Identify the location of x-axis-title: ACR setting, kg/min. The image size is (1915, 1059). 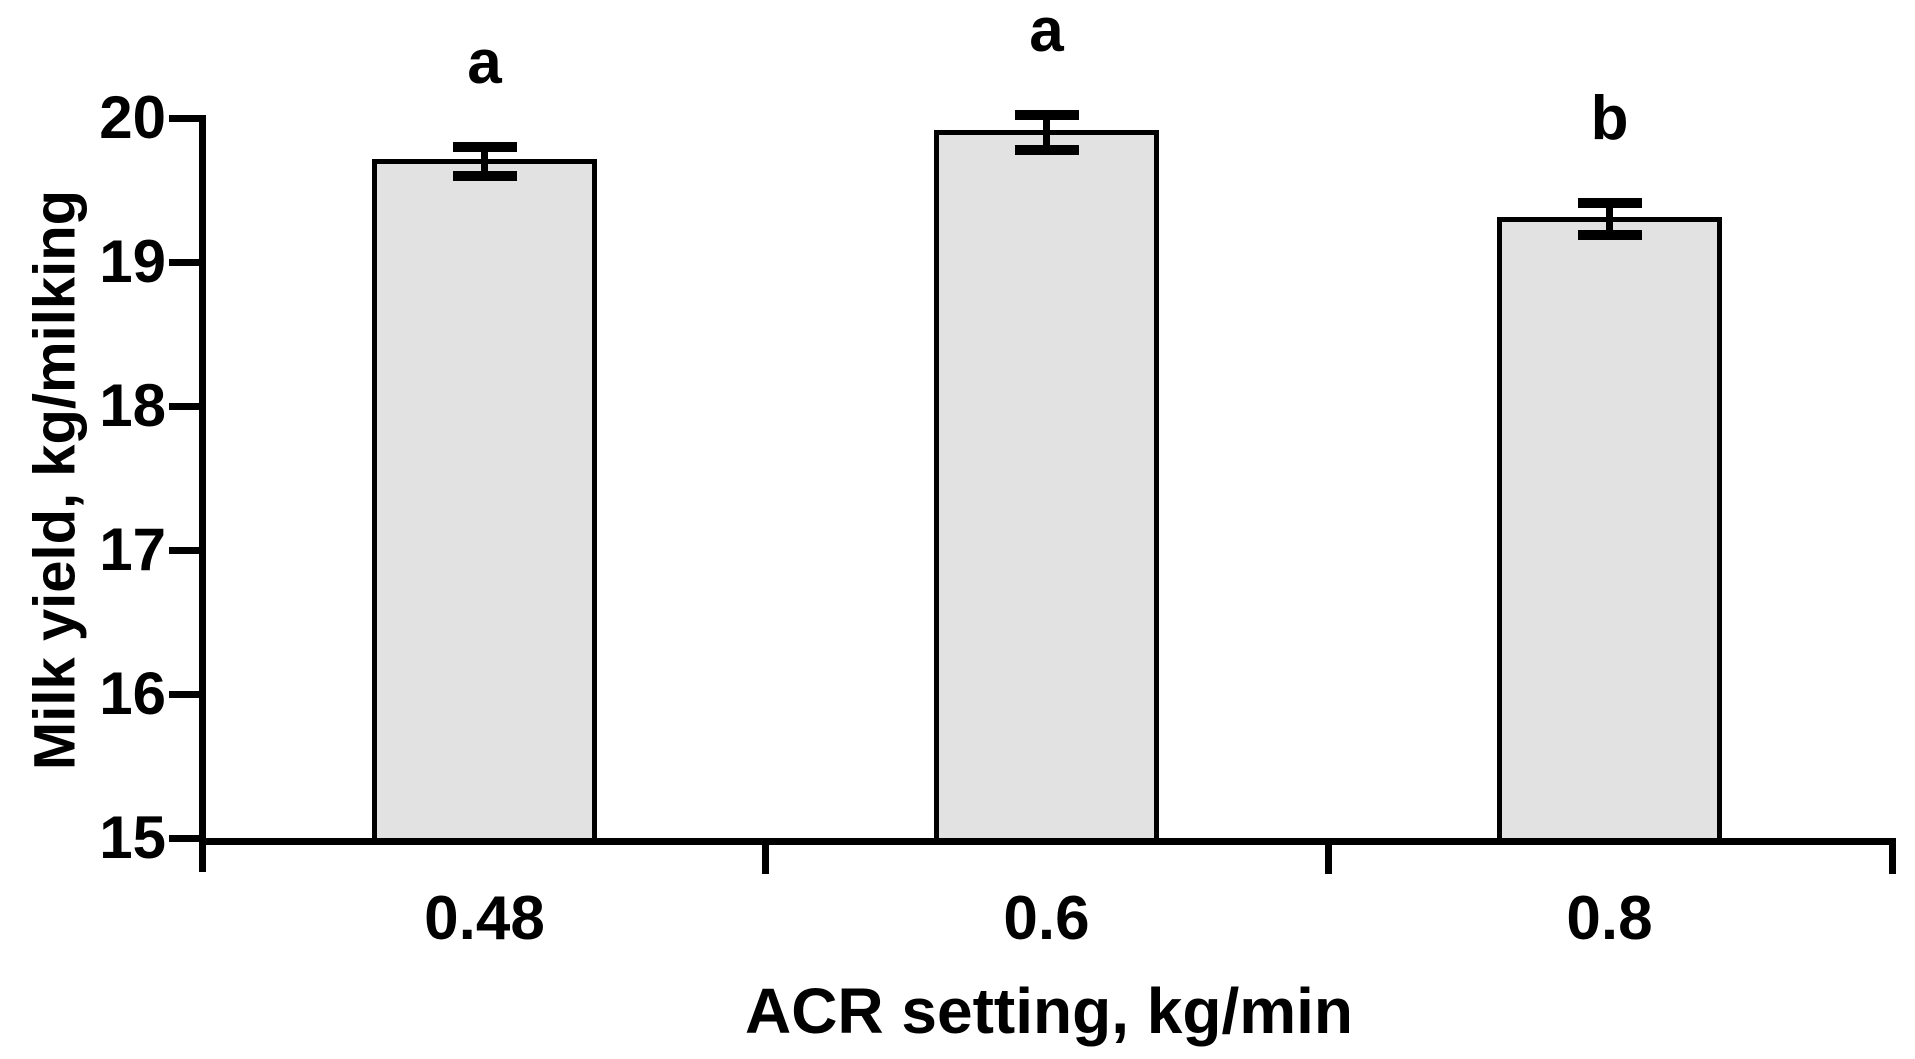
(1049, 1011).